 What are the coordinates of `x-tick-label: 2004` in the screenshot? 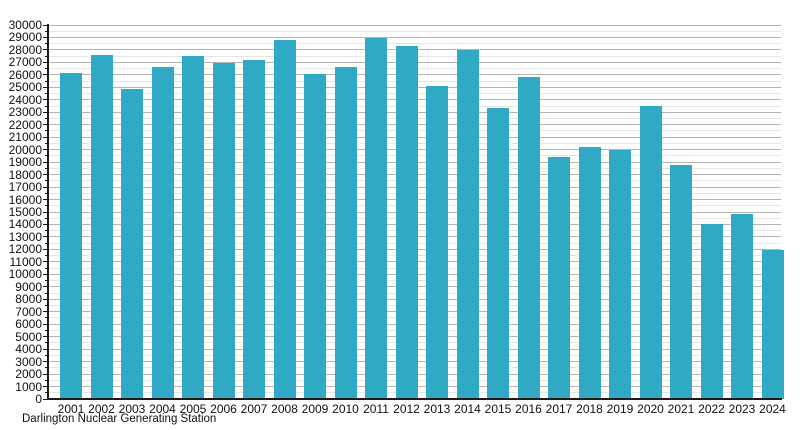 It's located at (162, 409).